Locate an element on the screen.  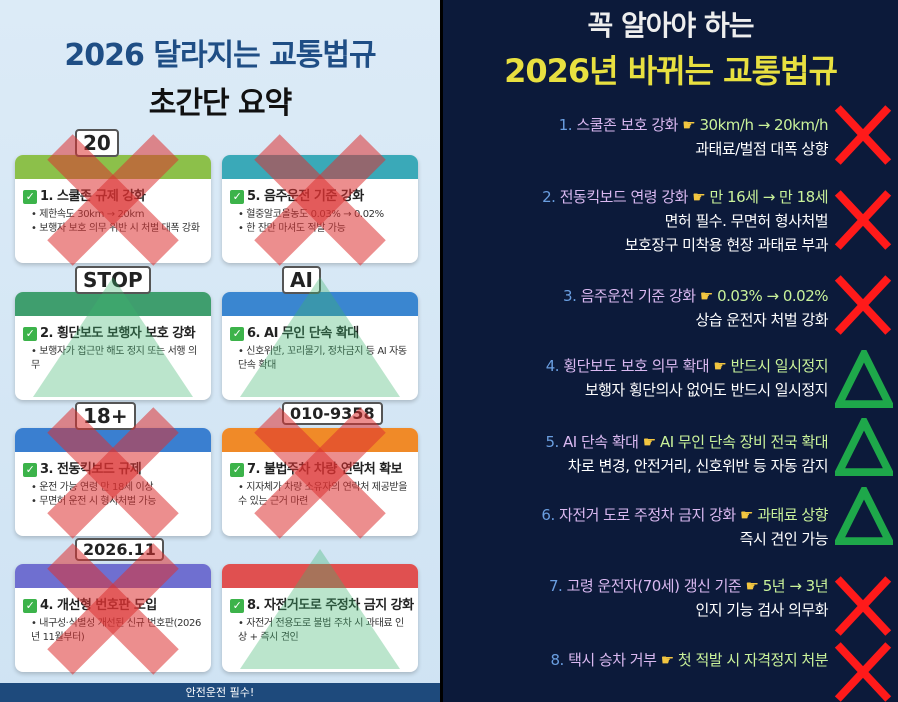
item-title: 횡단보도 보호 의무 확대 is located at coordinates (636, 366).